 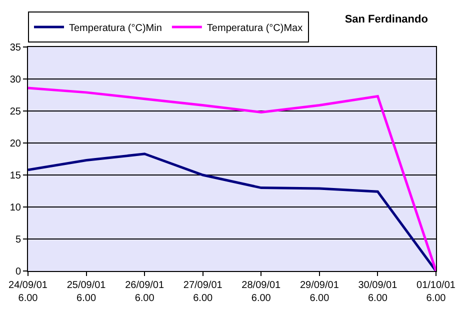 I want to click on x-tick-label: 25/09/01 6.00, so click(x=86, y=292).